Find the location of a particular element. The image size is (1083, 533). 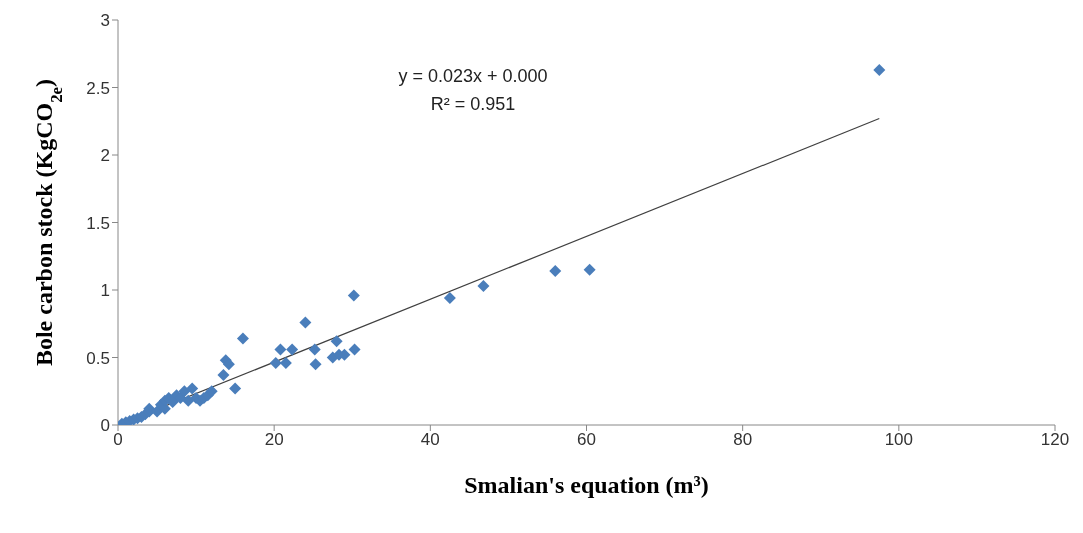

x-tick-label: 20 is located at coordinates (274, 440).